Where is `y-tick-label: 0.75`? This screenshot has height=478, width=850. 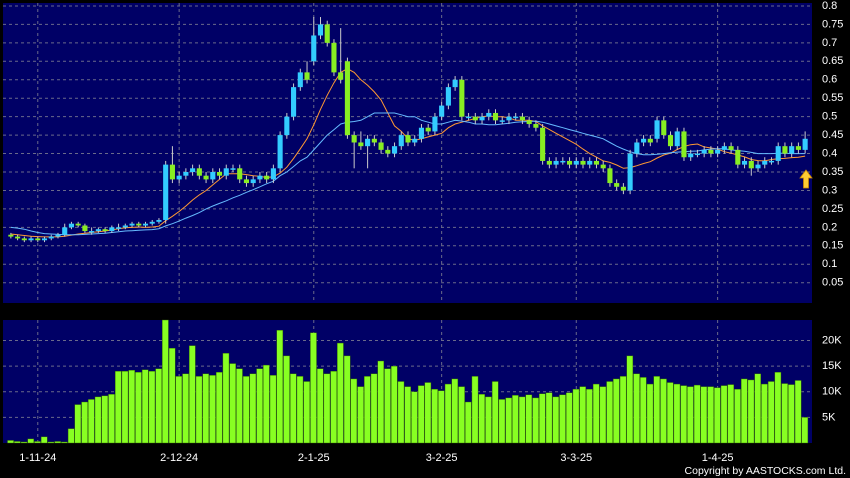 y-tick-label: 0.75 is located at coordinates (832, 24).